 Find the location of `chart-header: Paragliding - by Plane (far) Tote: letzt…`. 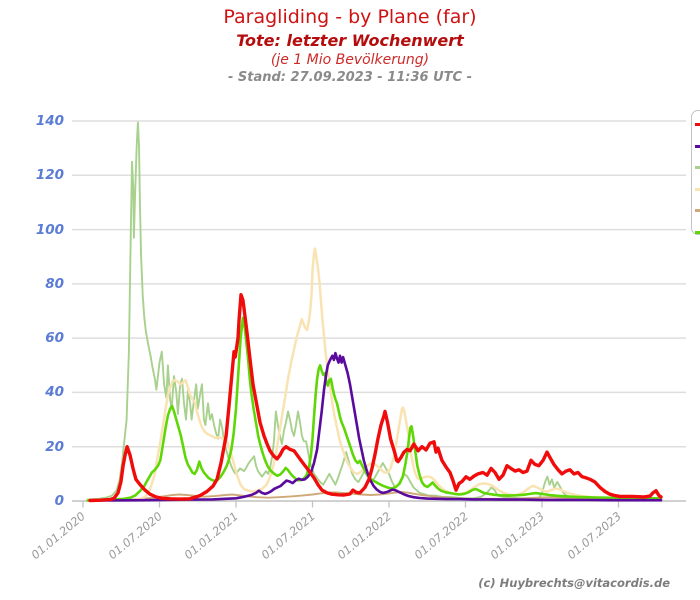

chart-header: Paragliding - by Plane (far) Tote: letzt… is located at coordinates (350, 42).